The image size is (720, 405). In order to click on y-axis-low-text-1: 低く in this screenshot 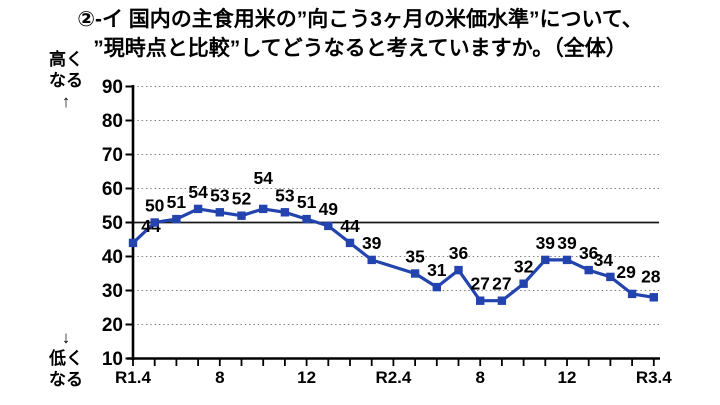, I will do `click(66, 358)`.